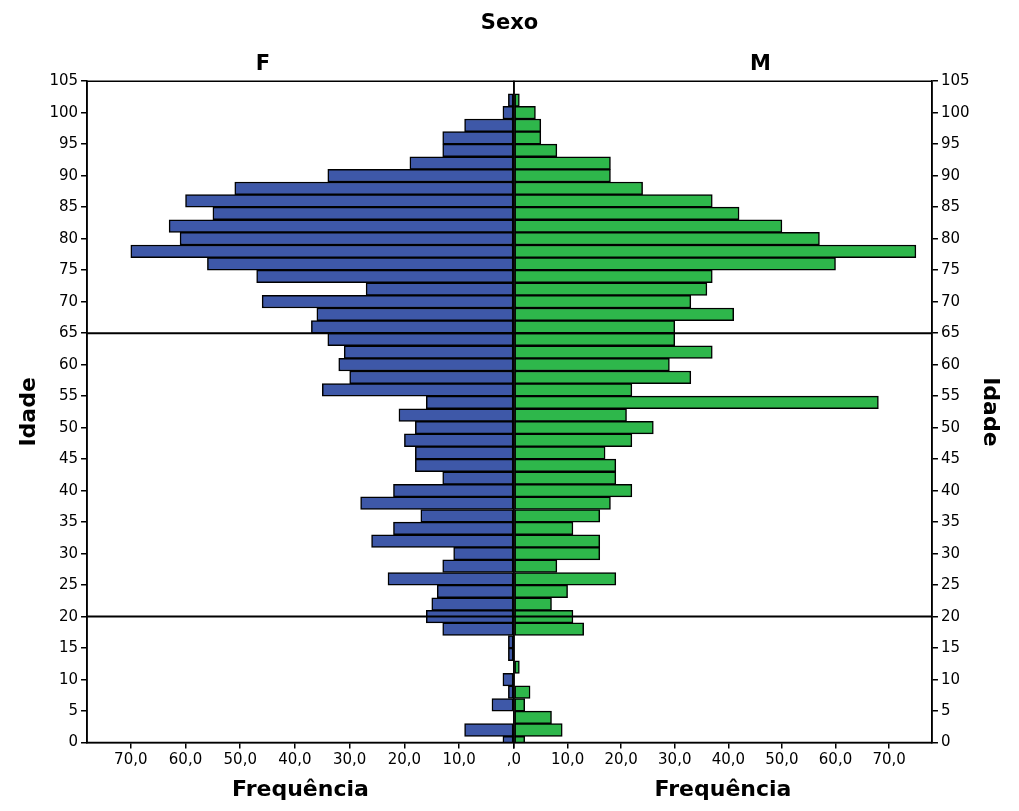 The width and height of the screenshot is (1019, 811). What do you see at coordinates (509, 22) in the screenshot?
I see `chart-title: Sexo` at bounding box center [509, 22].